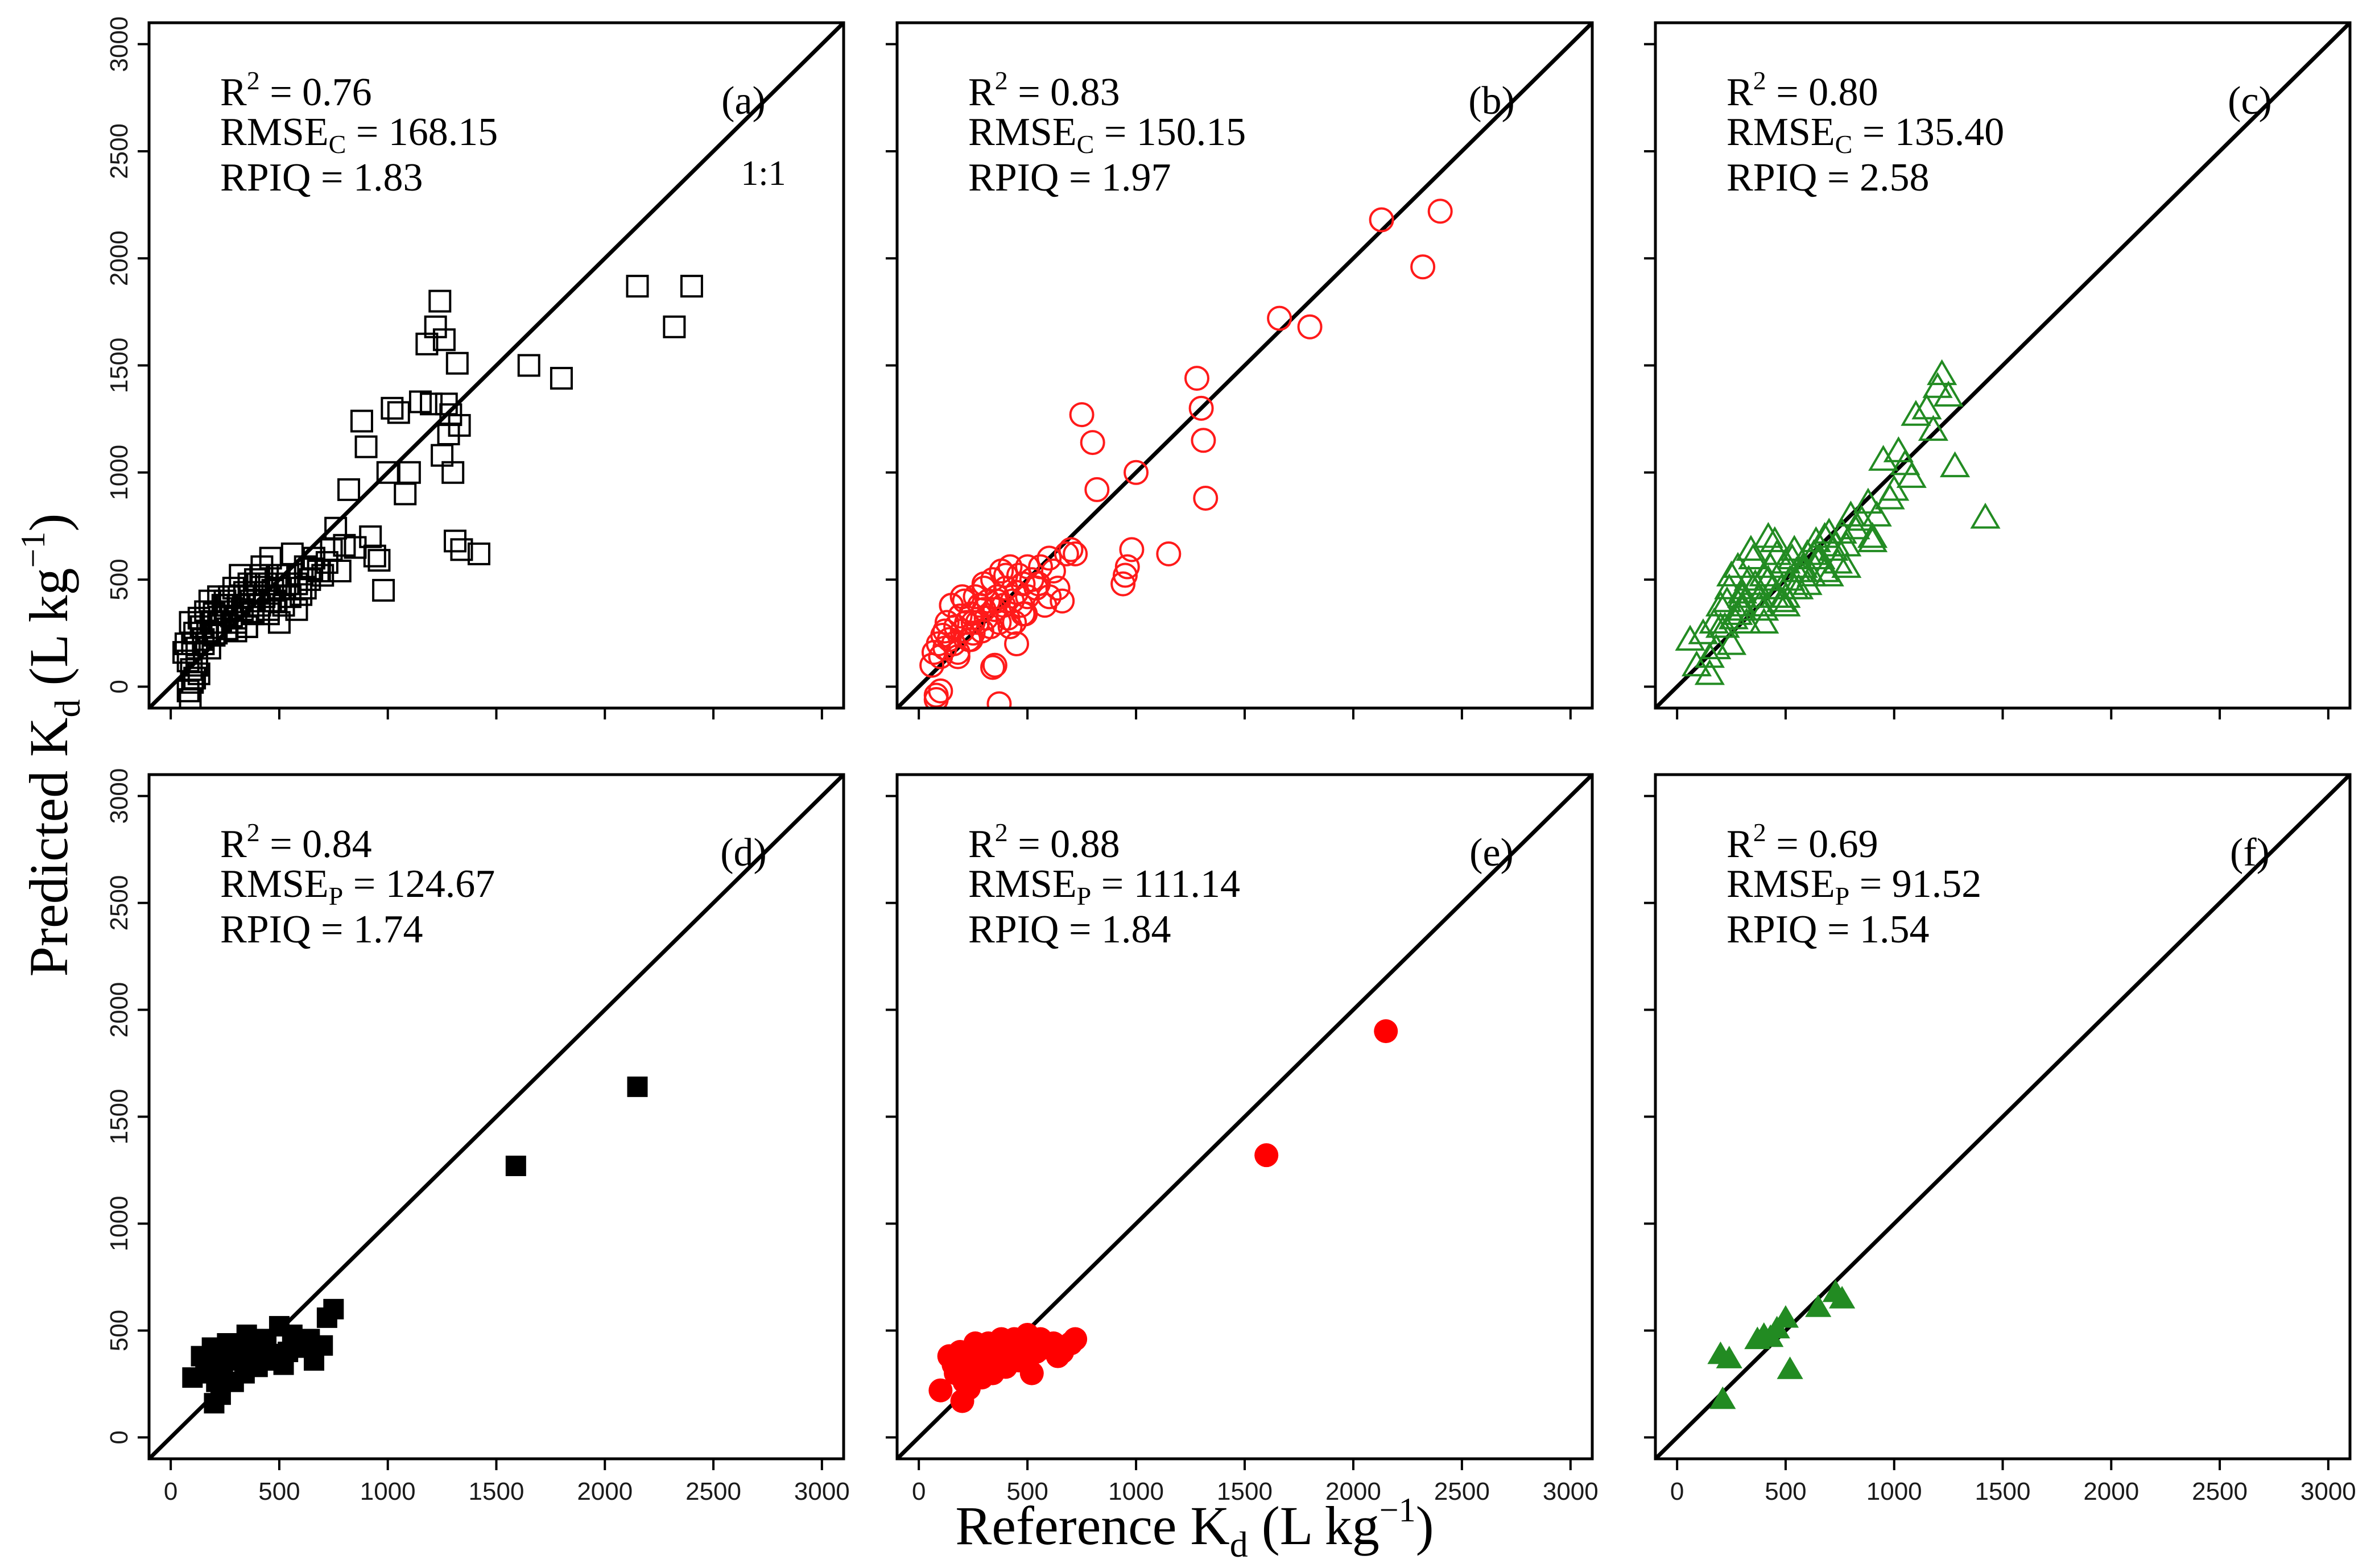 The width and height of the screenshot is (2379, 1568). What do you see at coordinates (51, 745) in the screenshot?
I see `y-axis-title: Predicted Kd (L kg−1)` at bounding box center [51, 745].